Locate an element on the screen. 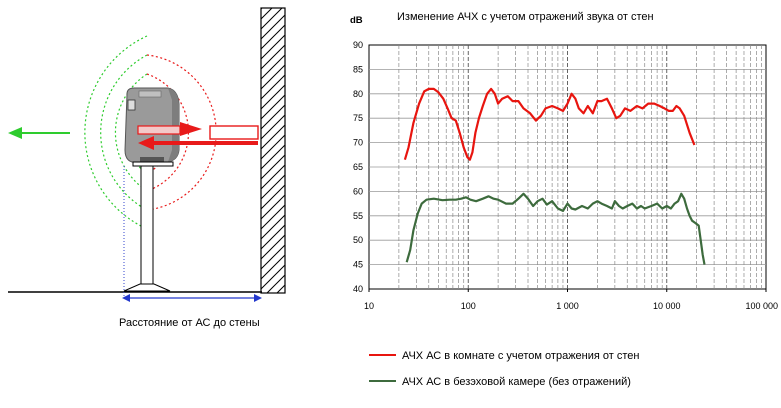 The height and width of the screenshot is (408, 781). wall is located at coordinates (273, 150).